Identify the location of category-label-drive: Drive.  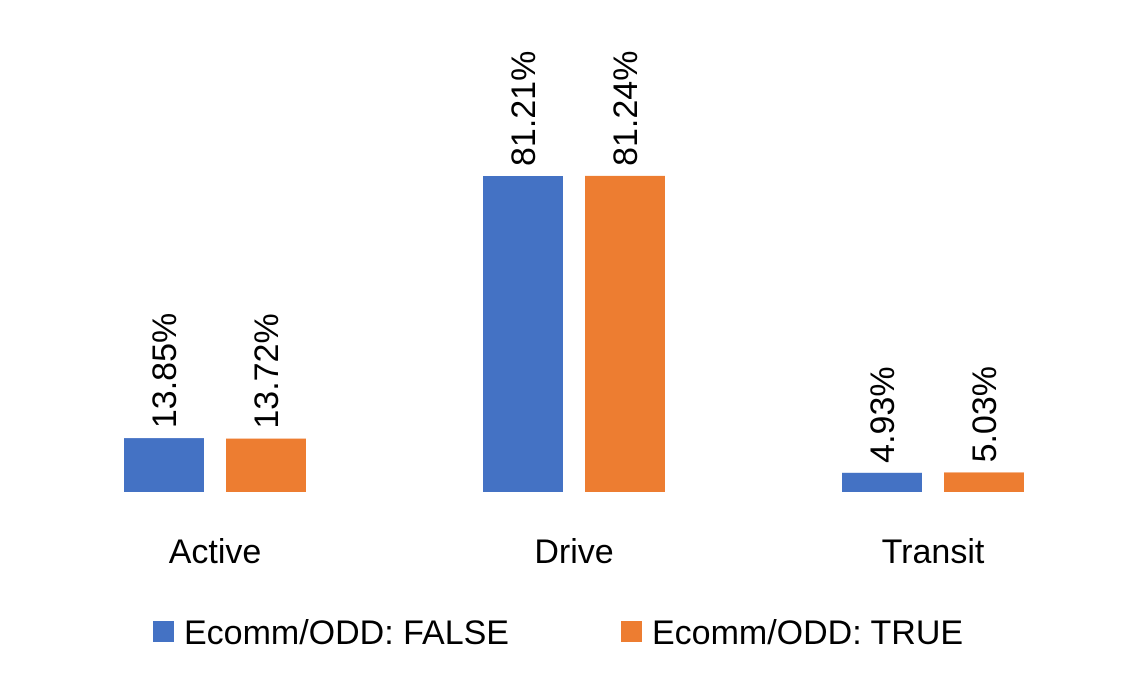
(573, 552).